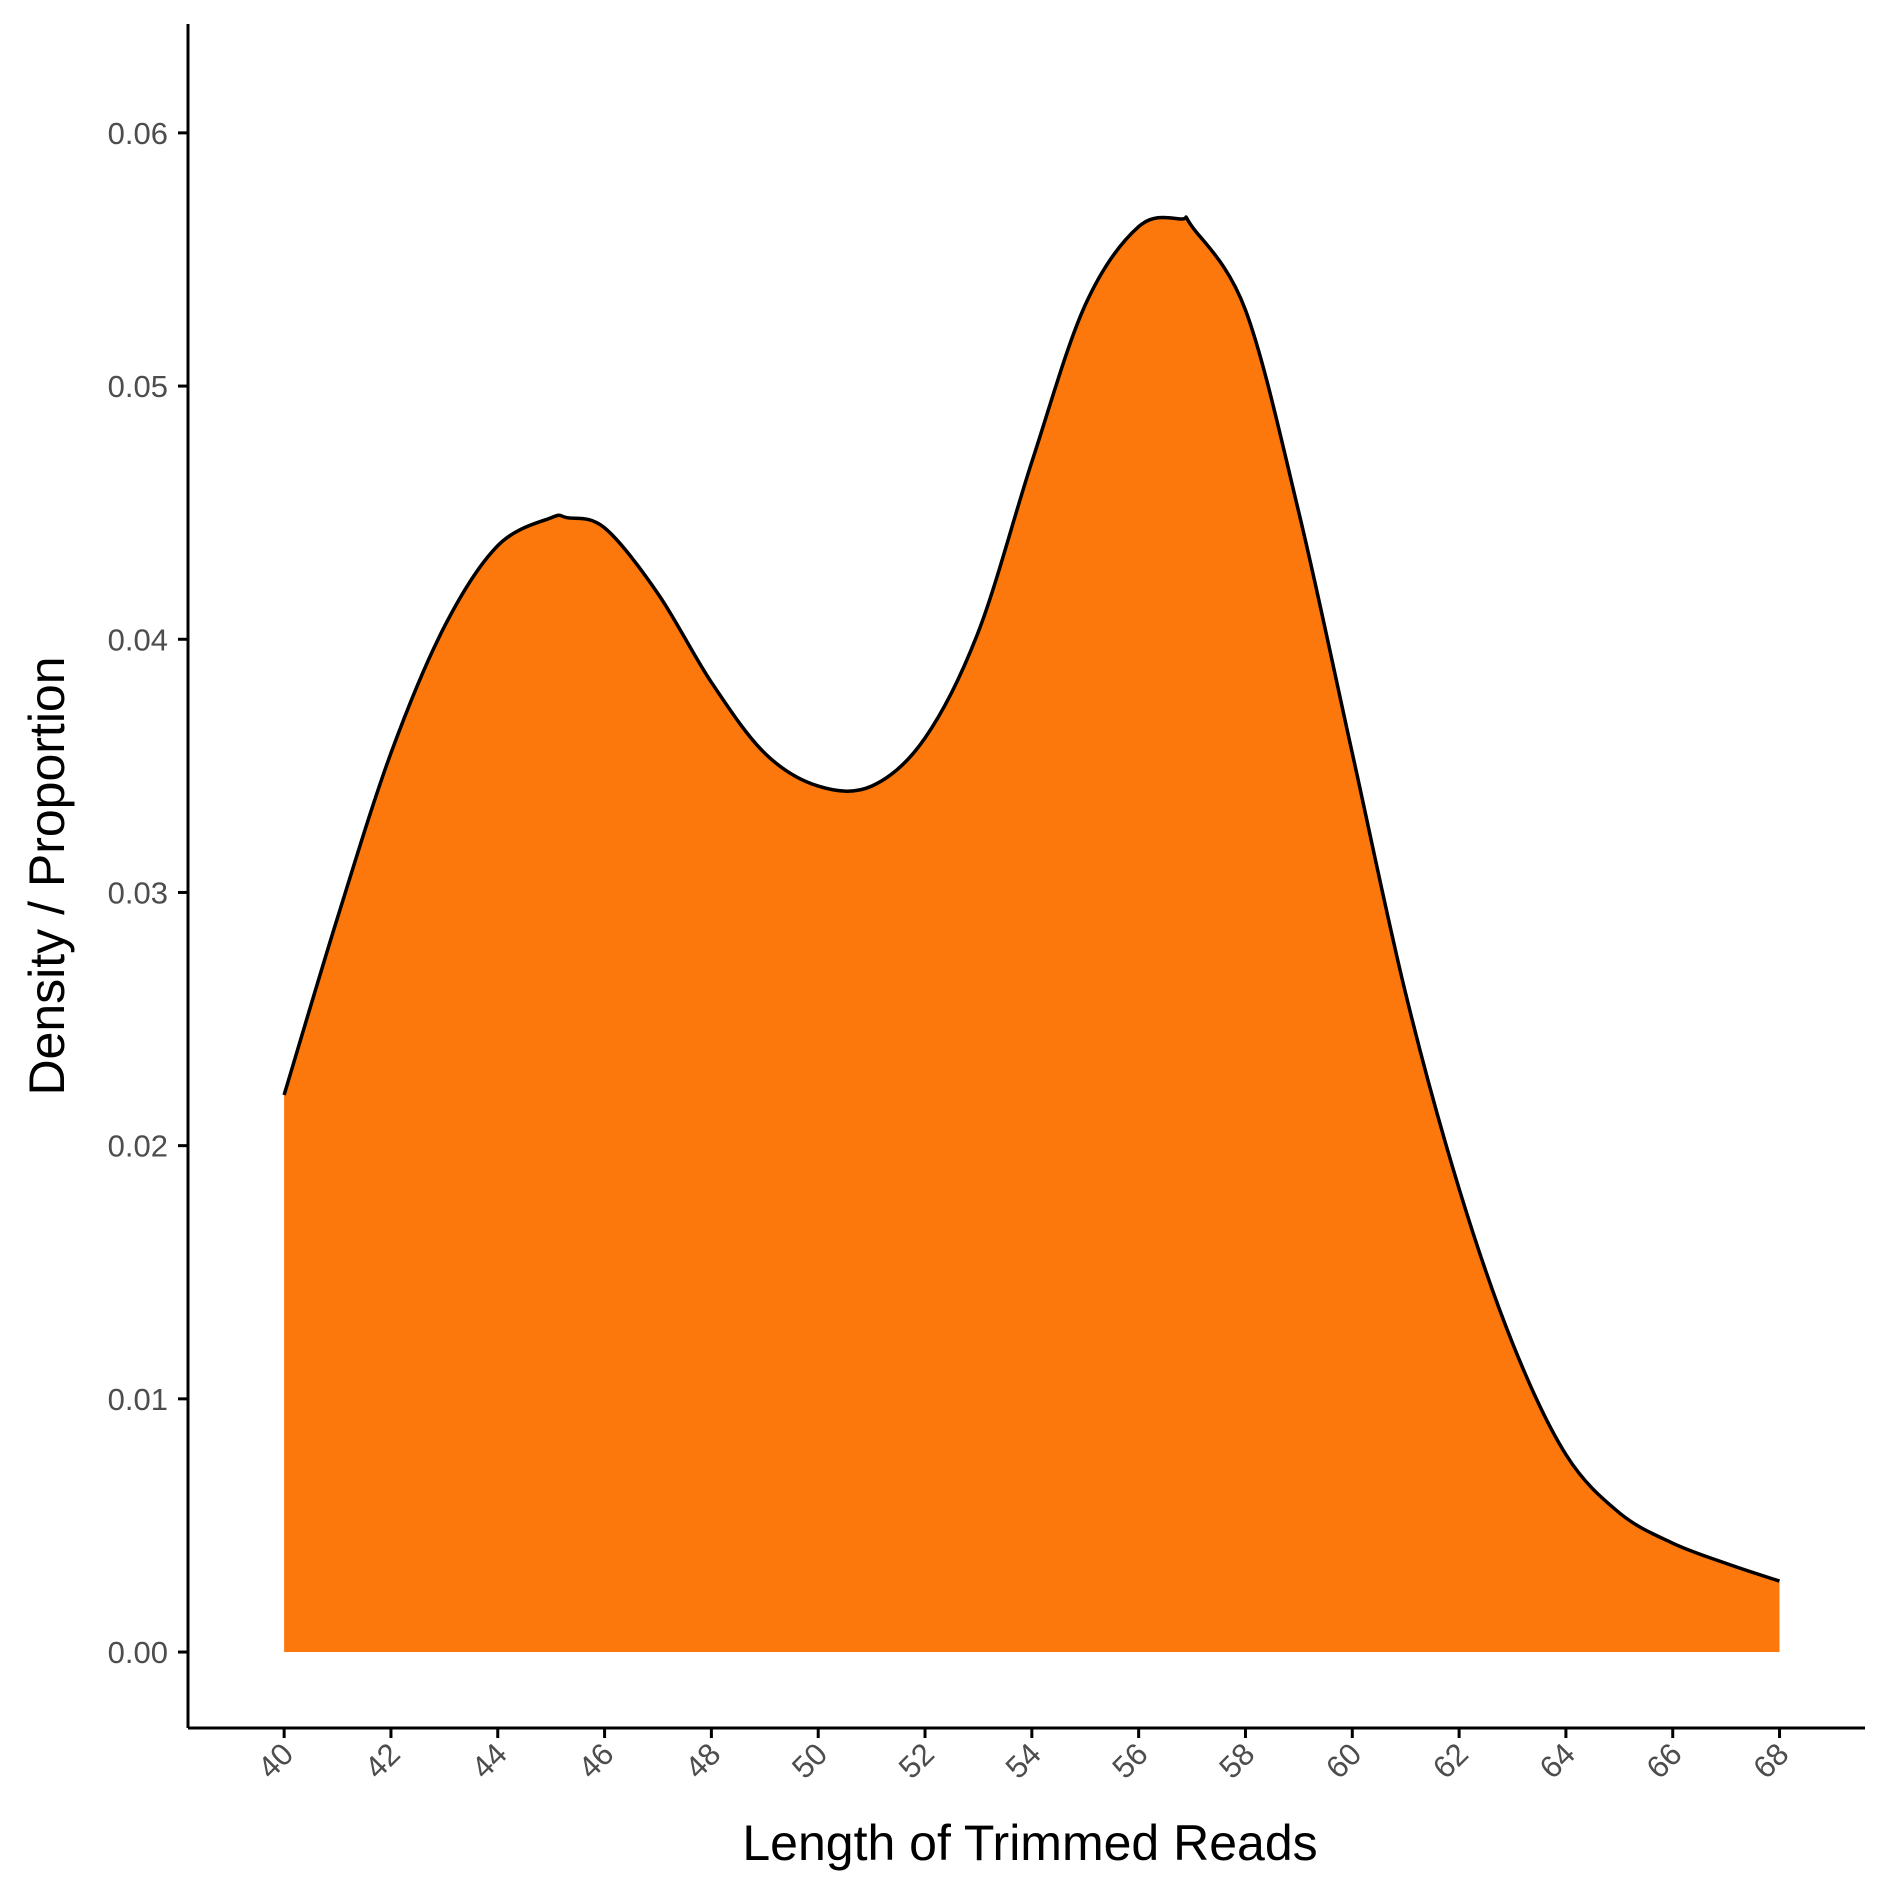 This screenshot has height=1889, width=1889. What do you see at coordinates (1557, 1760) in the screenshot?
I see `x-tick-label: 64` at bounding box center [1557, 1760].